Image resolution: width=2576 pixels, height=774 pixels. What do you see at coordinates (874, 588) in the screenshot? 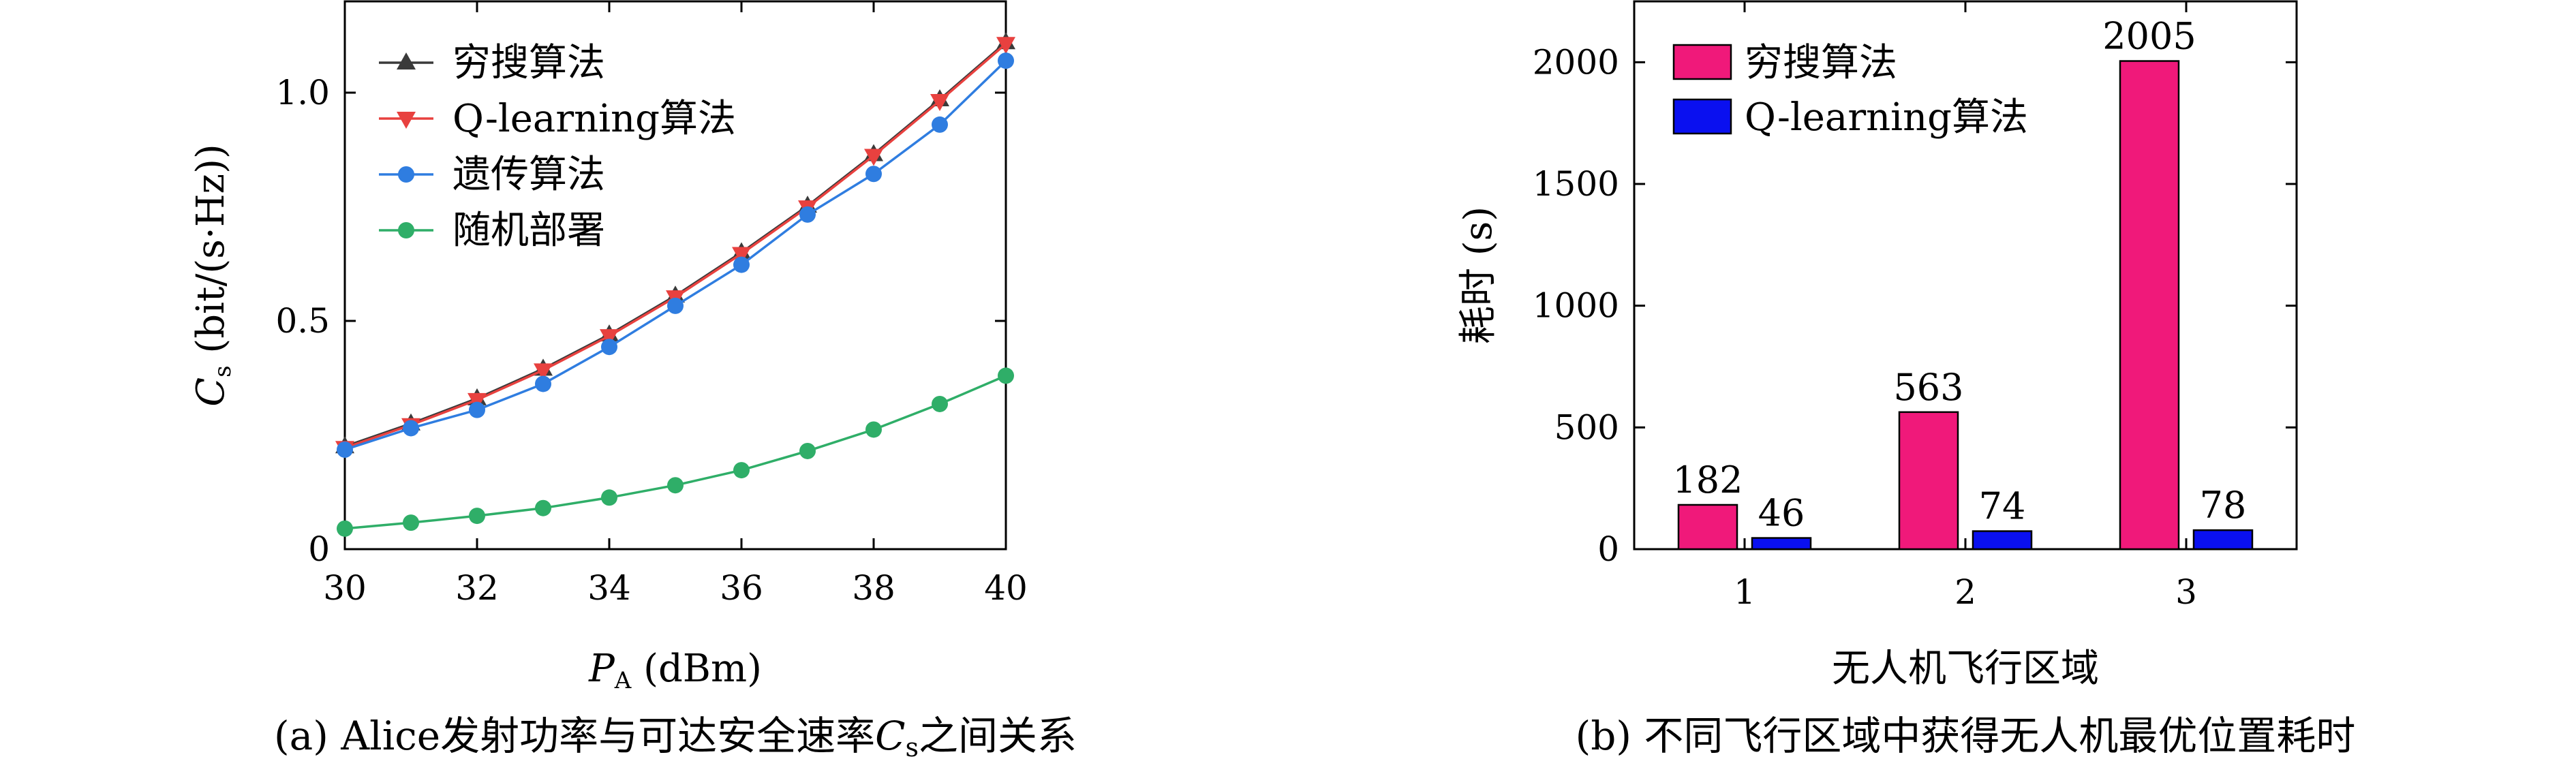
I see `panel-a-xtick-label: 38` at bounding box center [874, 588].